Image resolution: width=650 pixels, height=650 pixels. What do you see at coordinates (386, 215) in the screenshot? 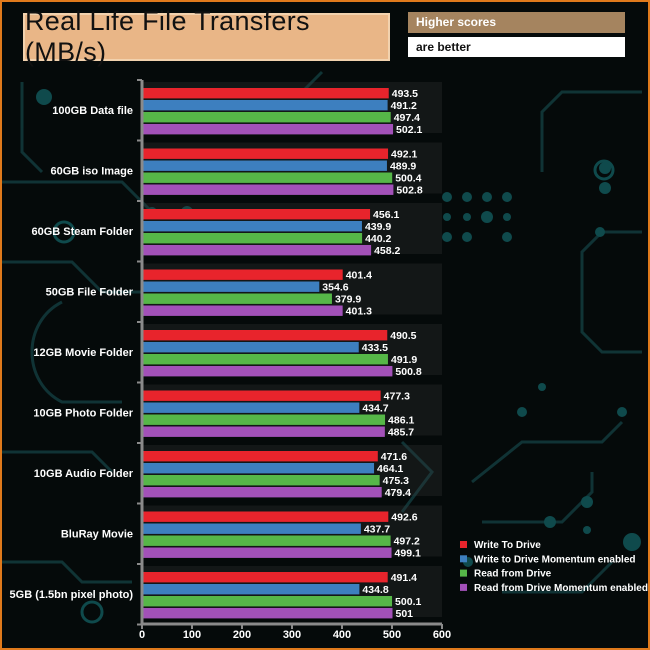
I see `data-label: 456.1` at bounding box center [386, 215].